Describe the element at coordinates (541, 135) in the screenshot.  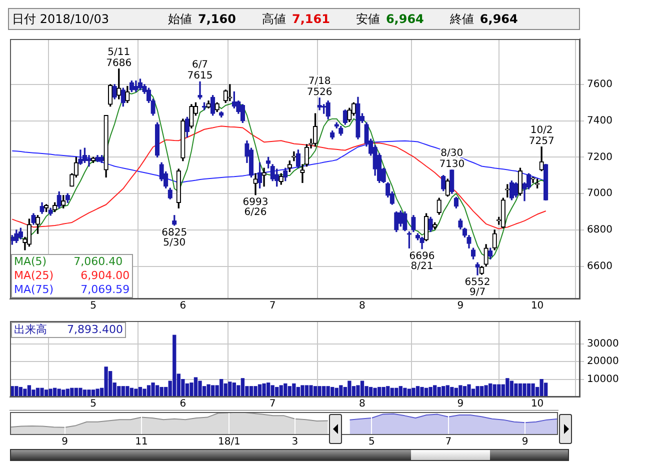
I see `annotation: 10/2 7257` at that location.